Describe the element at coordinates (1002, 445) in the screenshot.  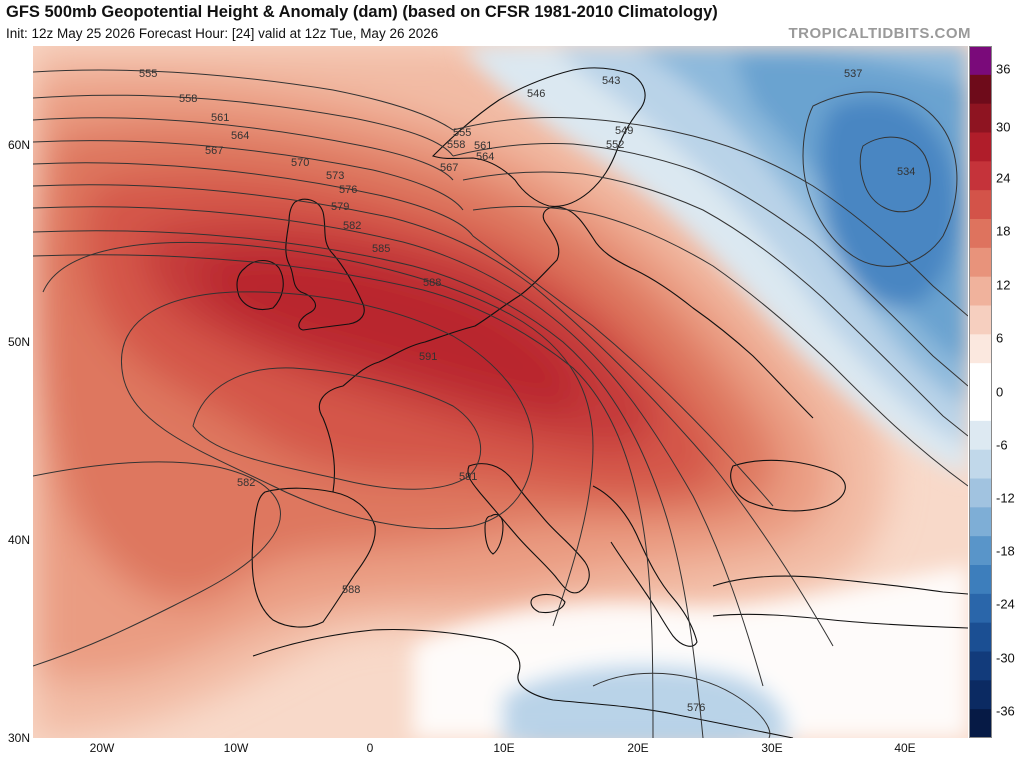
I see `colorbar-tick: -6` at that location.